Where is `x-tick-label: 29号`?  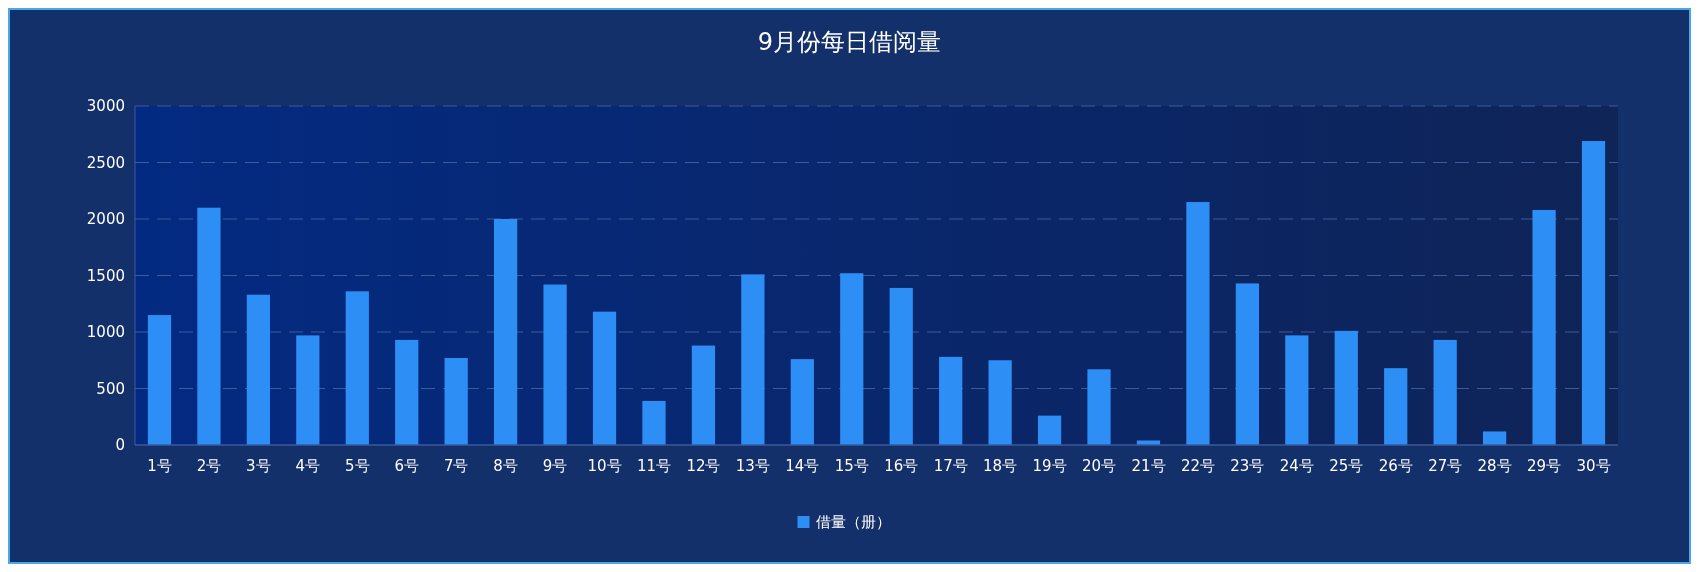 x-tick-label: 29号 is located at coordinates (1544, 466).